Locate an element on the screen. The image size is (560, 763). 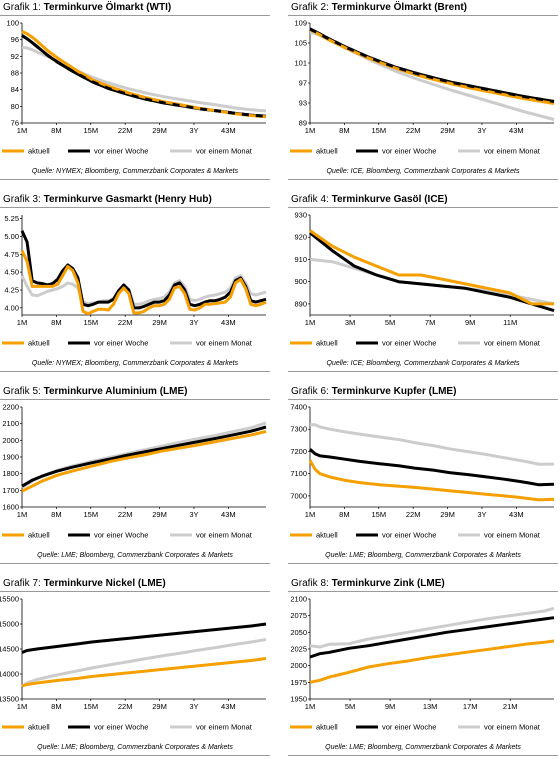
x-tick-label: 3M is located at coordinates (350, 322).